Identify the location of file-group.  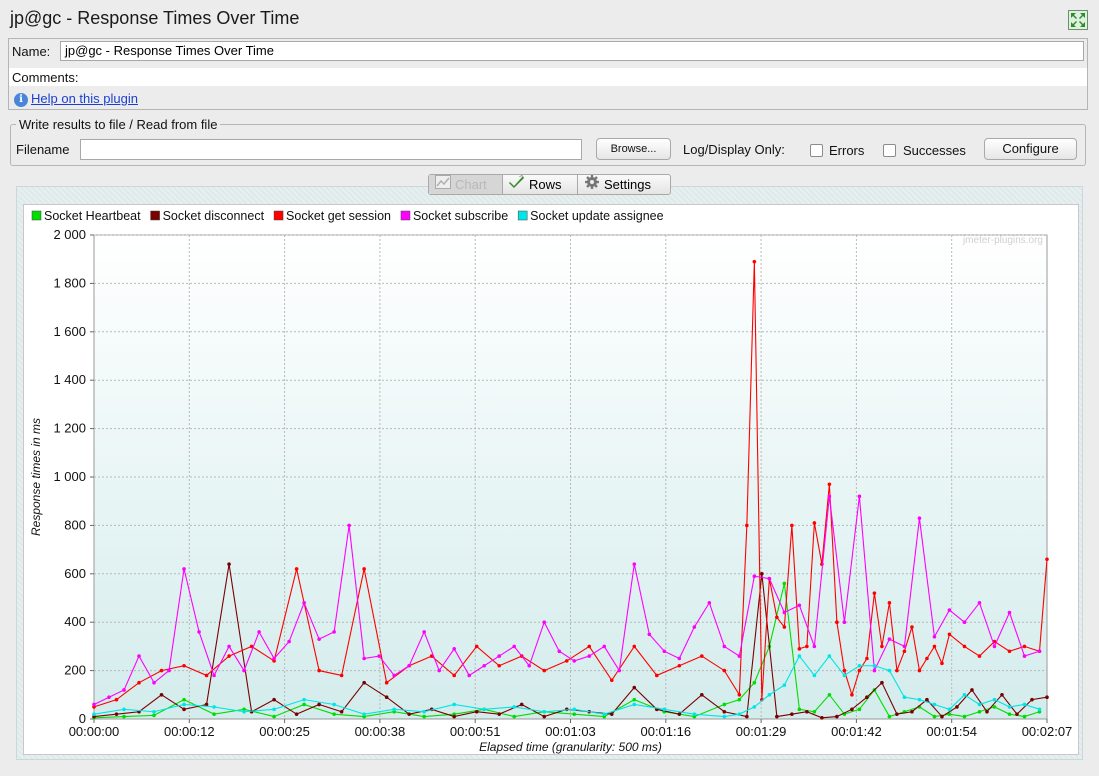
(548, 145).